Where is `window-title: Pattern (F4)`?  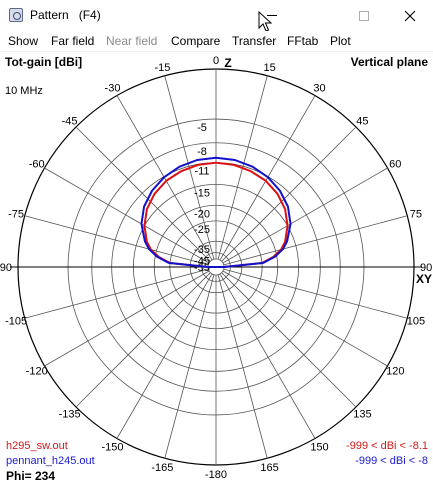
window-title: Pattern (F4) is located at coordinates (65, 15).